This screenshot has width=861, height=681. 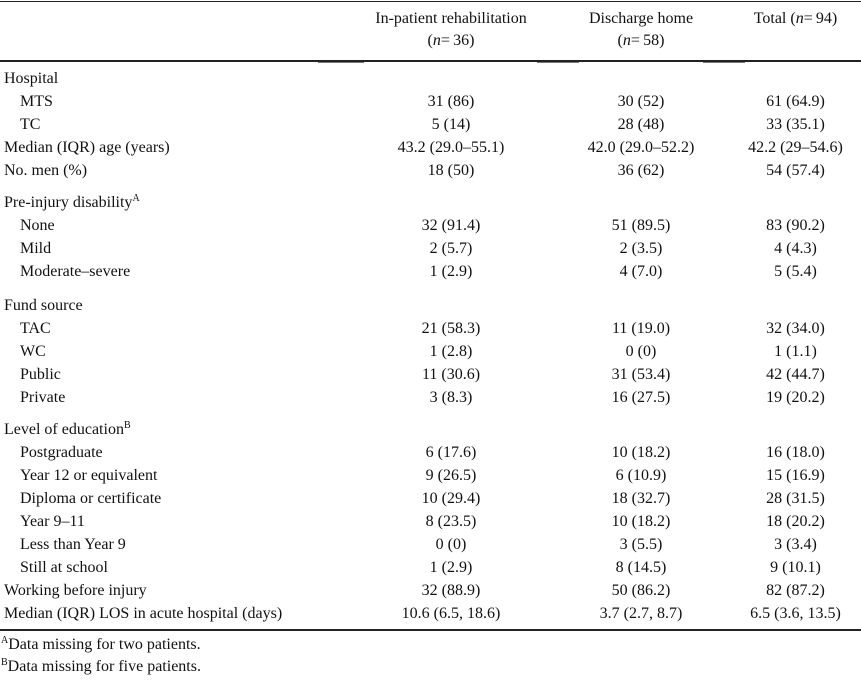 What do you see at coordinates (795, 521) in the screenshot?
I see `table-cell: 18 (20.2)` at bounding box center [795, 521].